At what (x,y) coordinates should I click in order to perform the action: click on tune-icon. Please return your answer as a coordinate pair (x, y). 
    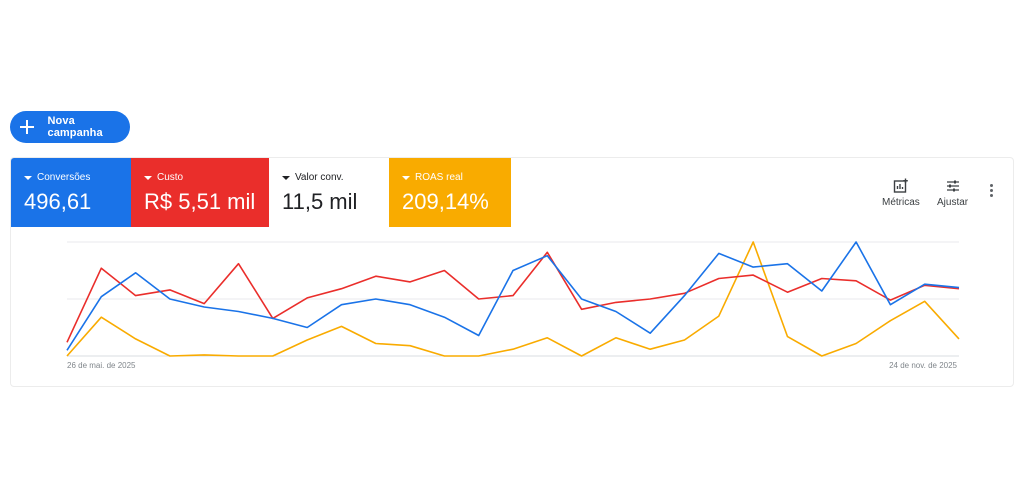
    Looking at the image, I should click on (952, 186).